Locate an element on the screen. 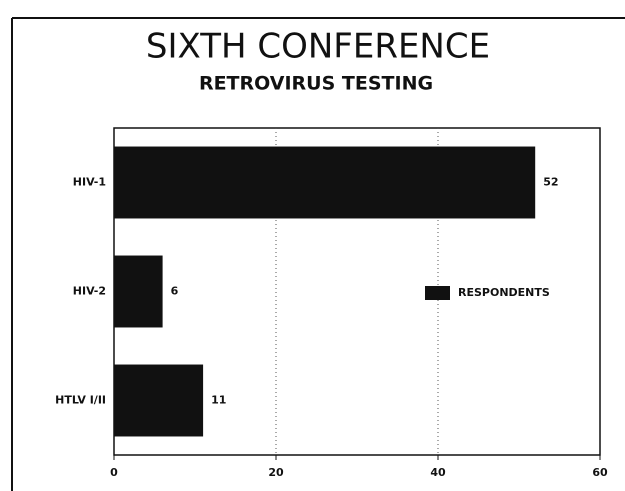 The width and height of the screenshot is (625, 491). x-tick-label: 40 is located at coordinates (438, 472).